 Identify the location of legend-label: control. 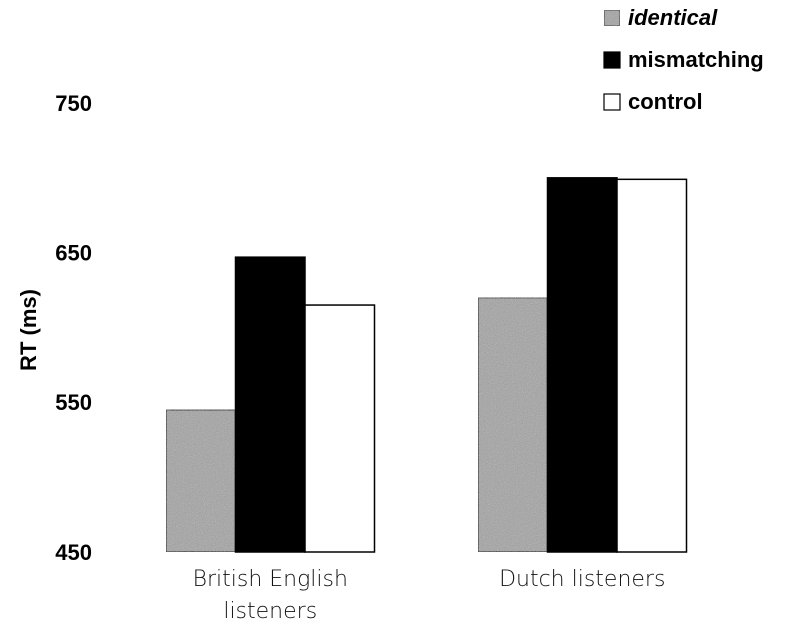
(665, 101).